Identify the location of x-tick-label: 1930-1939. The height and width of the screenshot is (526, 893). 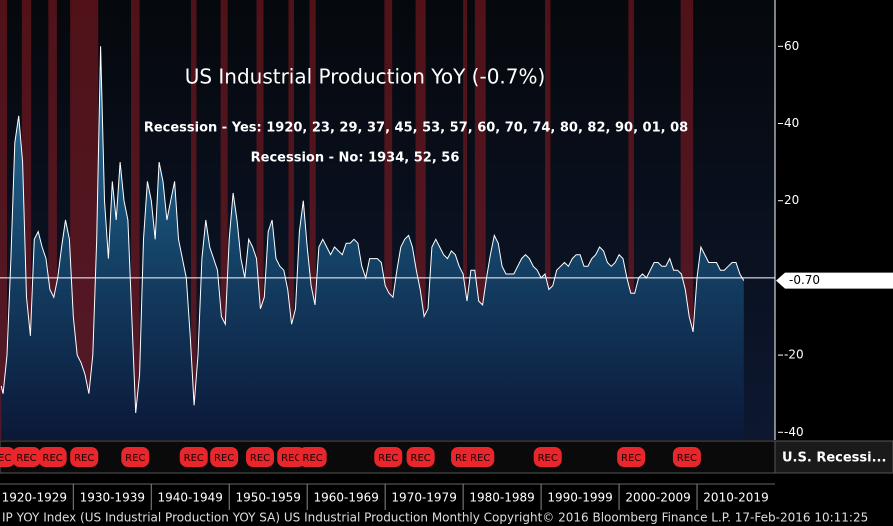
(112, 498).